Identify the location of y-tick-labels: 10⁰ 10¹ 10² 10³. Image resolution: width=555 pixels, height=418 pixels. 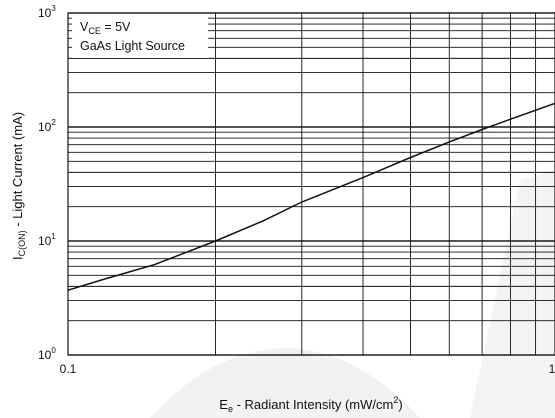
(47, 183).